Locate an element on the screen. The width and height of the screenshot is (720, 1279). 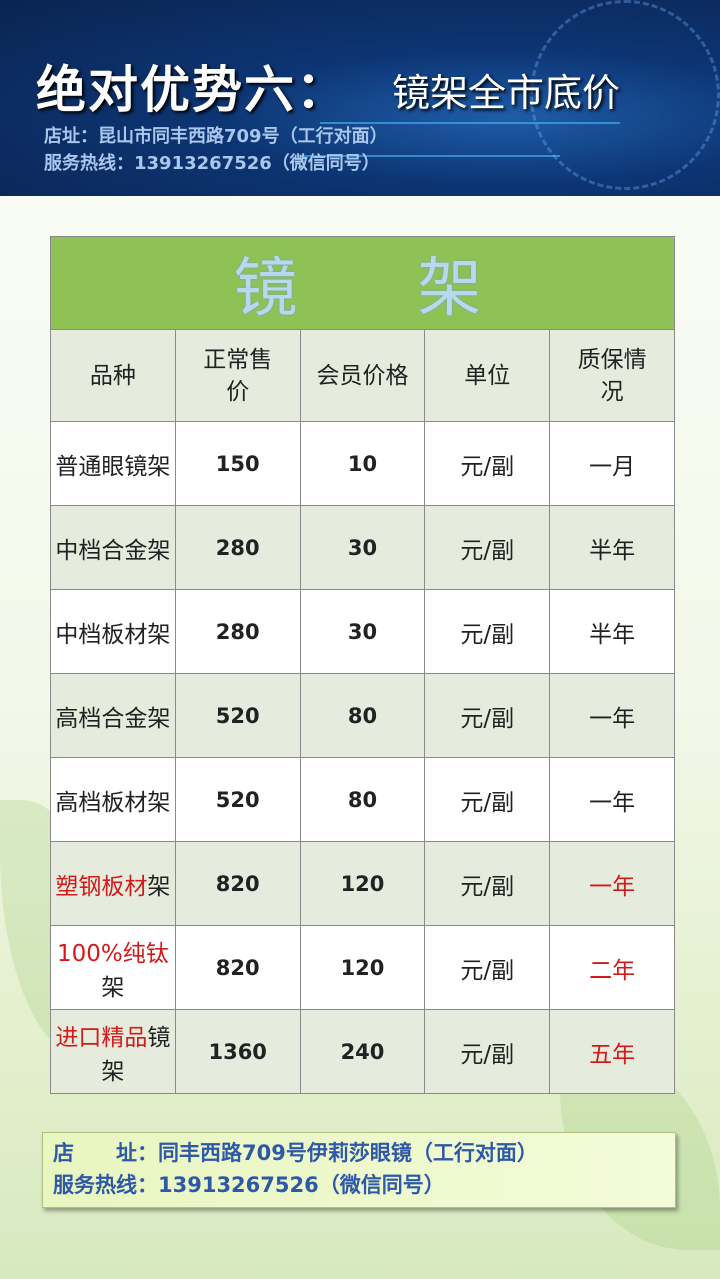
product-name-cell: 中档合金架 is located at coordinates (113, 547).